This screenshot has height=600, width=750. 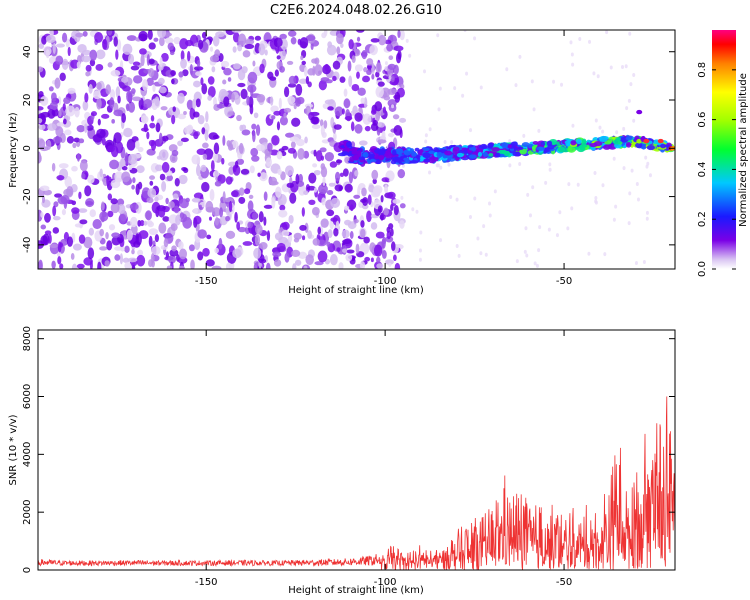 I want to click on snr-xlabel: Height of straight line (km), so click(x=356, y=590).